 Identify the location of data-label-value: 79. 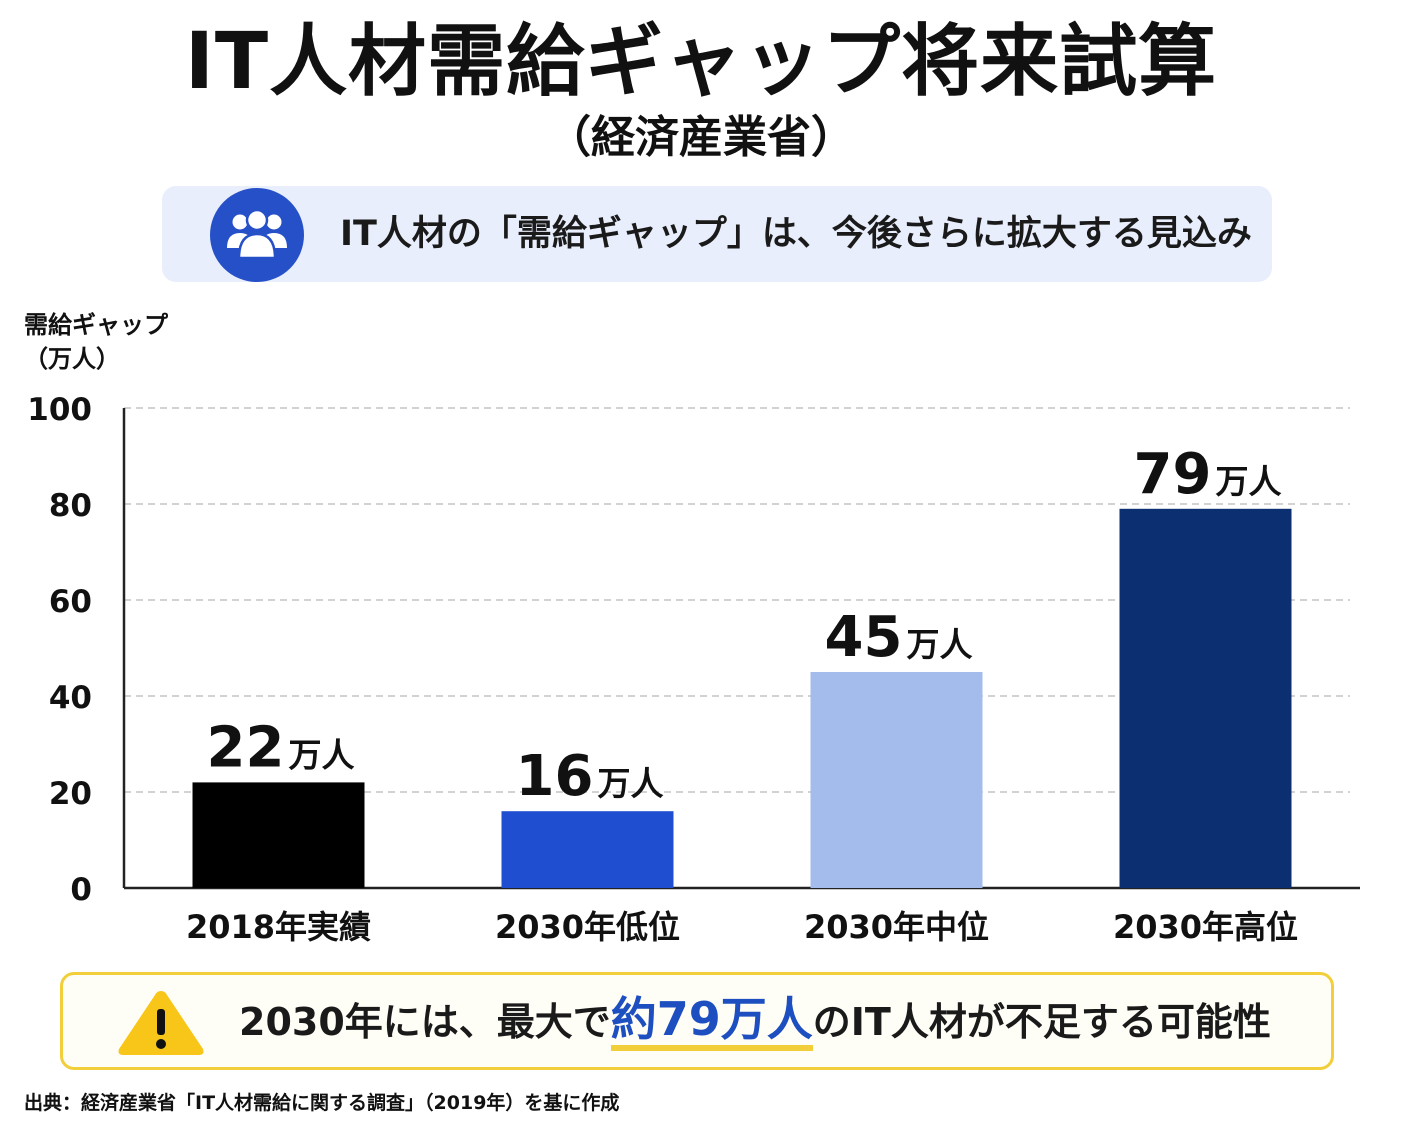
(1173, 474).